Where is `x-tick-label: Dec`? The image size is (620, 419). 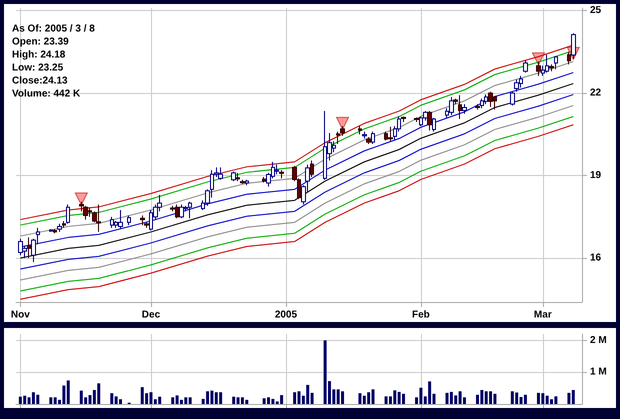 x-tick-label: Dec is located at coordinates (151, 315).